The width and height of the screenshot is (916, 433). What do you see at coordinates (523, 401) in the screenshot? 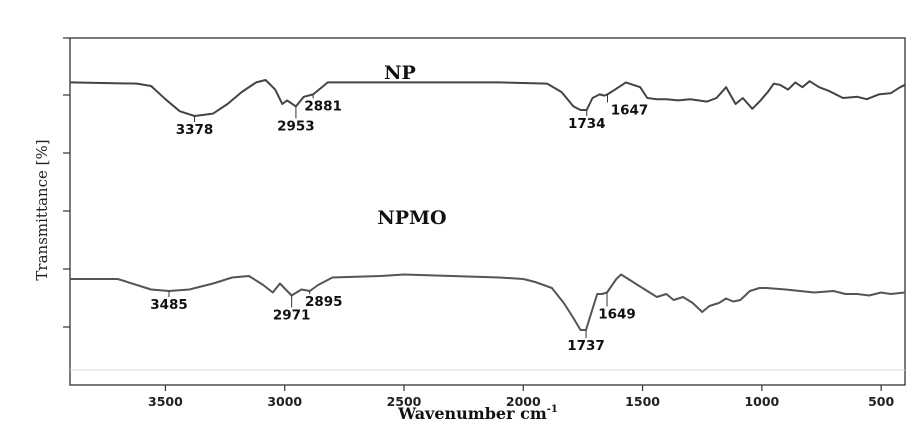
I see `x-tick-label: 2000` at bounding box center [523, 401].